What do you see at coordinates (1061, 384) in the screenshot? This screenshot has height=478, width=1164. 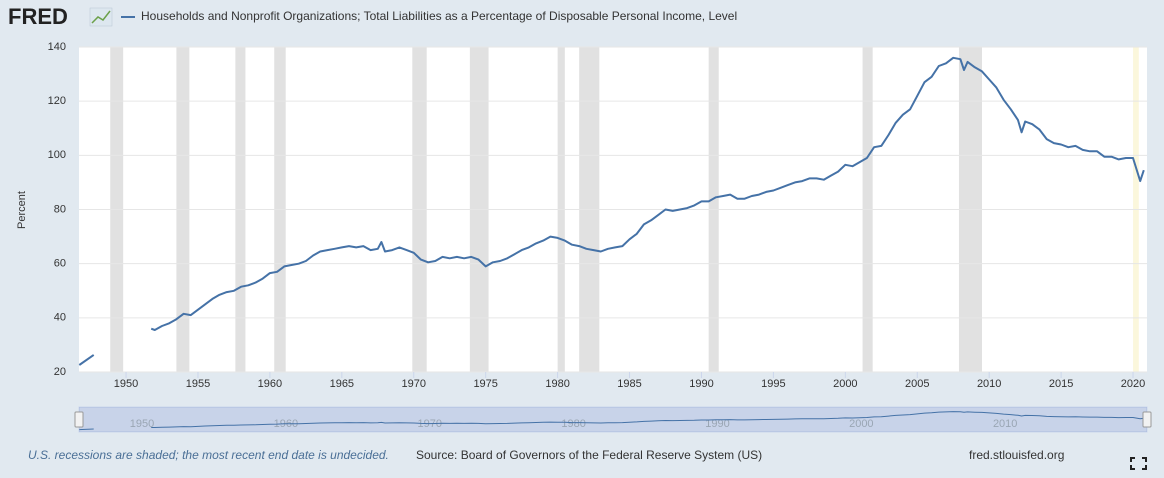 I see `x-tick-label: 2015` at bounding box center [1061, 384].